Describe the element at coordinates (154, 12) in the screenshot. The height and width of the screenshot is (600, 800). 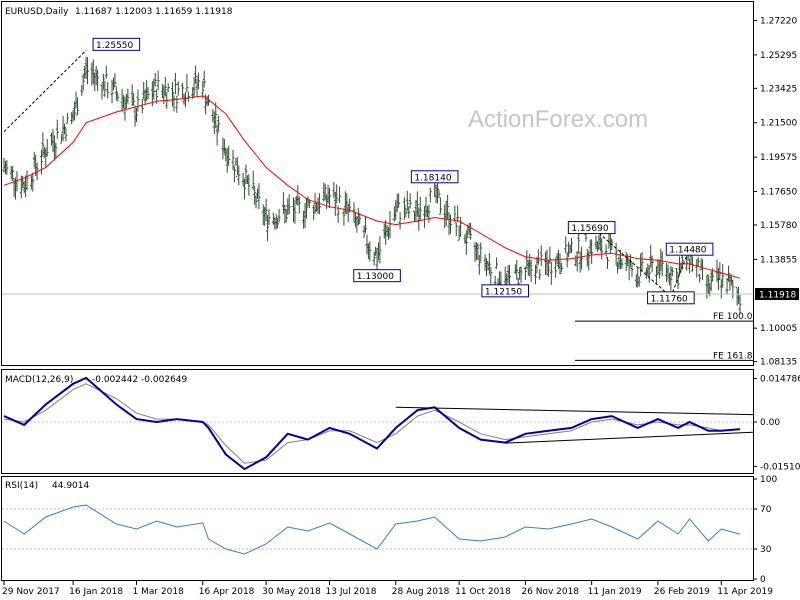
I see `price-header-ohlc: 1.11687 1.12003 1.11659 1.11918` at that location.